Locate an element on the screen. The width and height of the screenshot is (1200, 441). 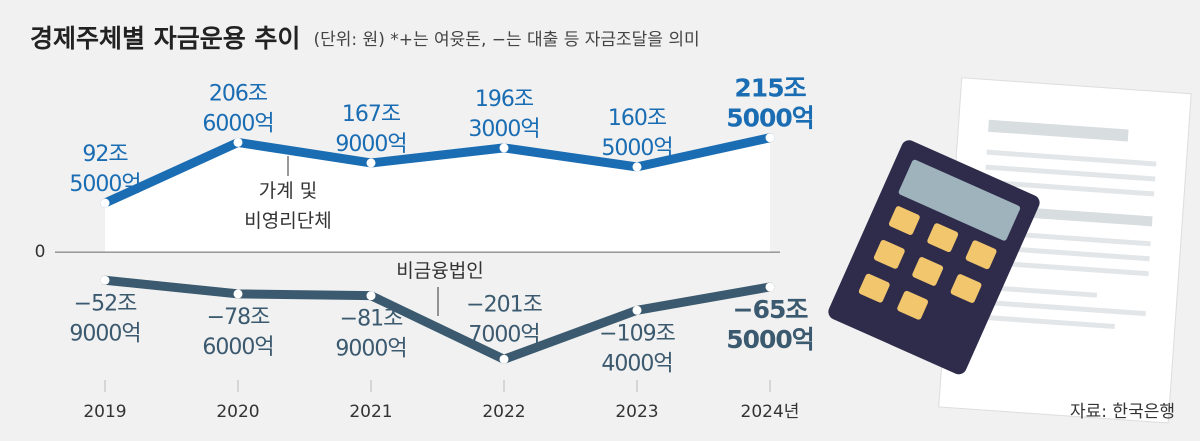
value-label: −109조 4000억 is located at coordinates (637, 348).